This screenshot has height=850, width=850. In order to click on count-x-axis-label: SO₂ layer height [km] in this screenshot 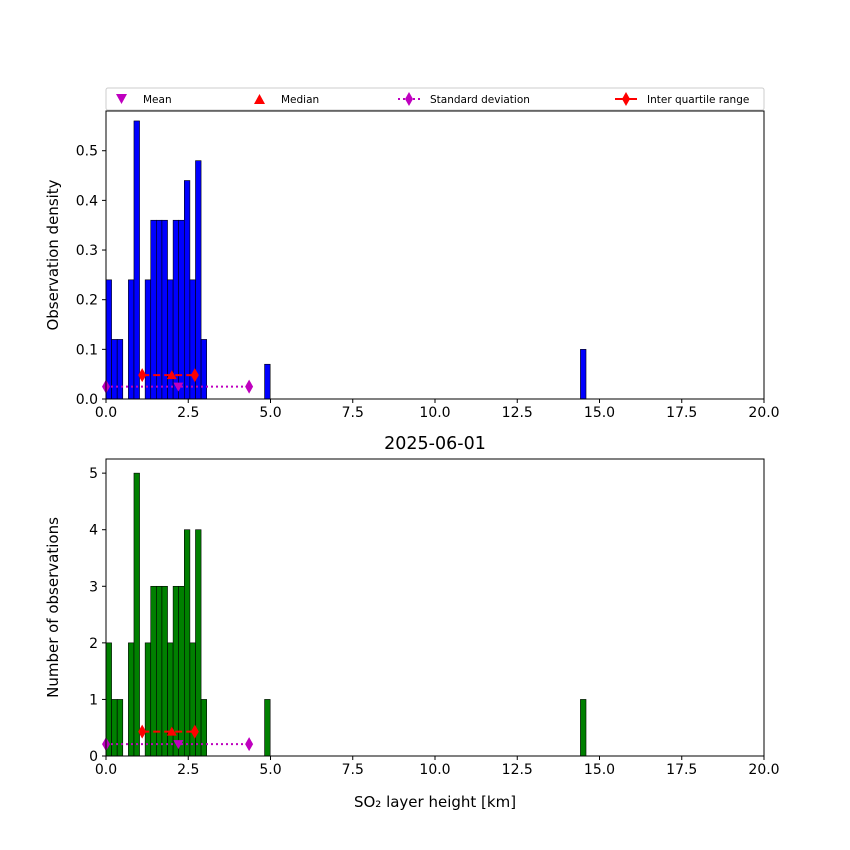, I will do `click(435, 802)`.